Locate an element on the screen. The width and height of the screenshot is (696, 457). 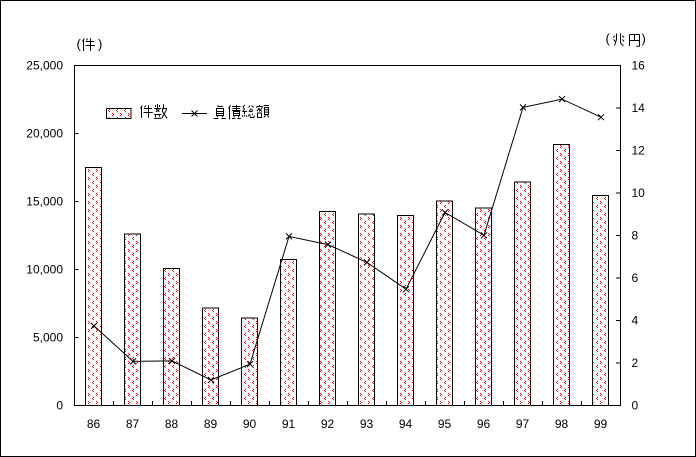
svg-text: 86 is located at coordinates (94, 424).